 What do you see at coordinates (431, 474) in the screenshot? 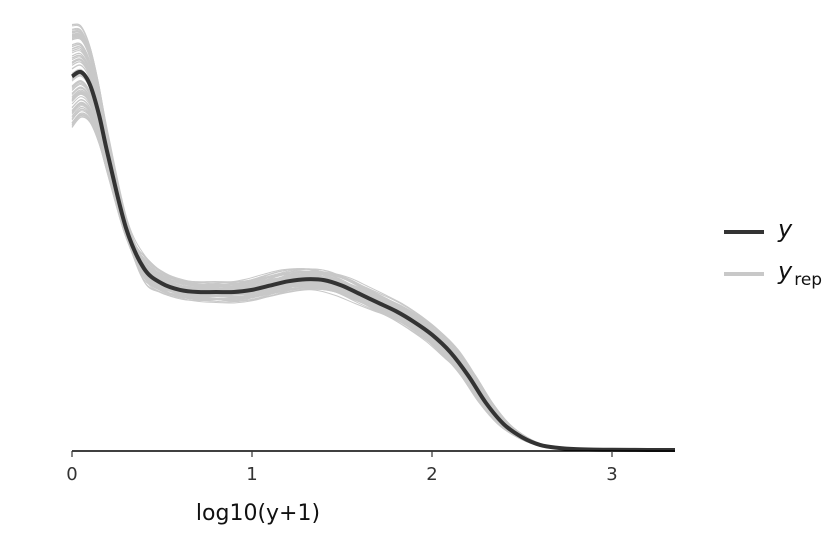
I see `x-tick-label: 2` at bounding box center [431, 474].